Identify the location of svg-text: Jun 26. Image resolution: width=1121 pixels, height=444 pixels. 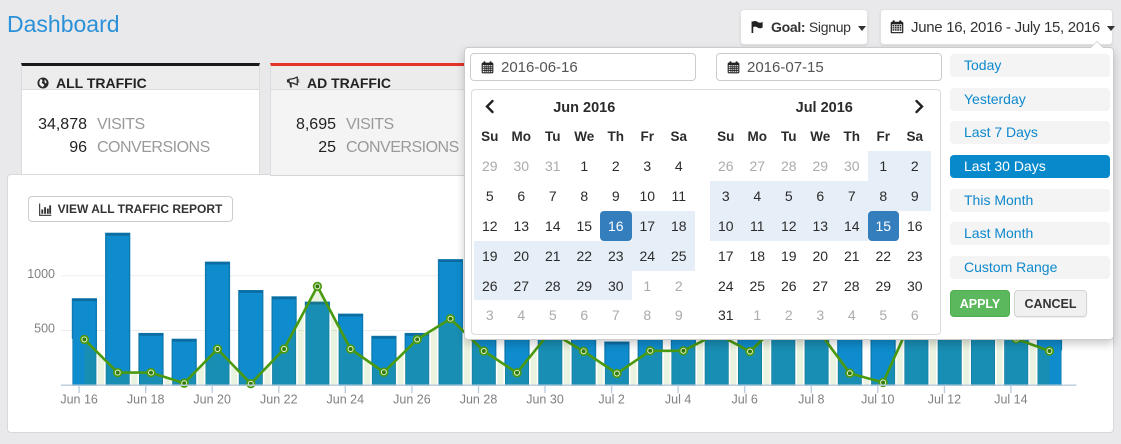
(412, 400).